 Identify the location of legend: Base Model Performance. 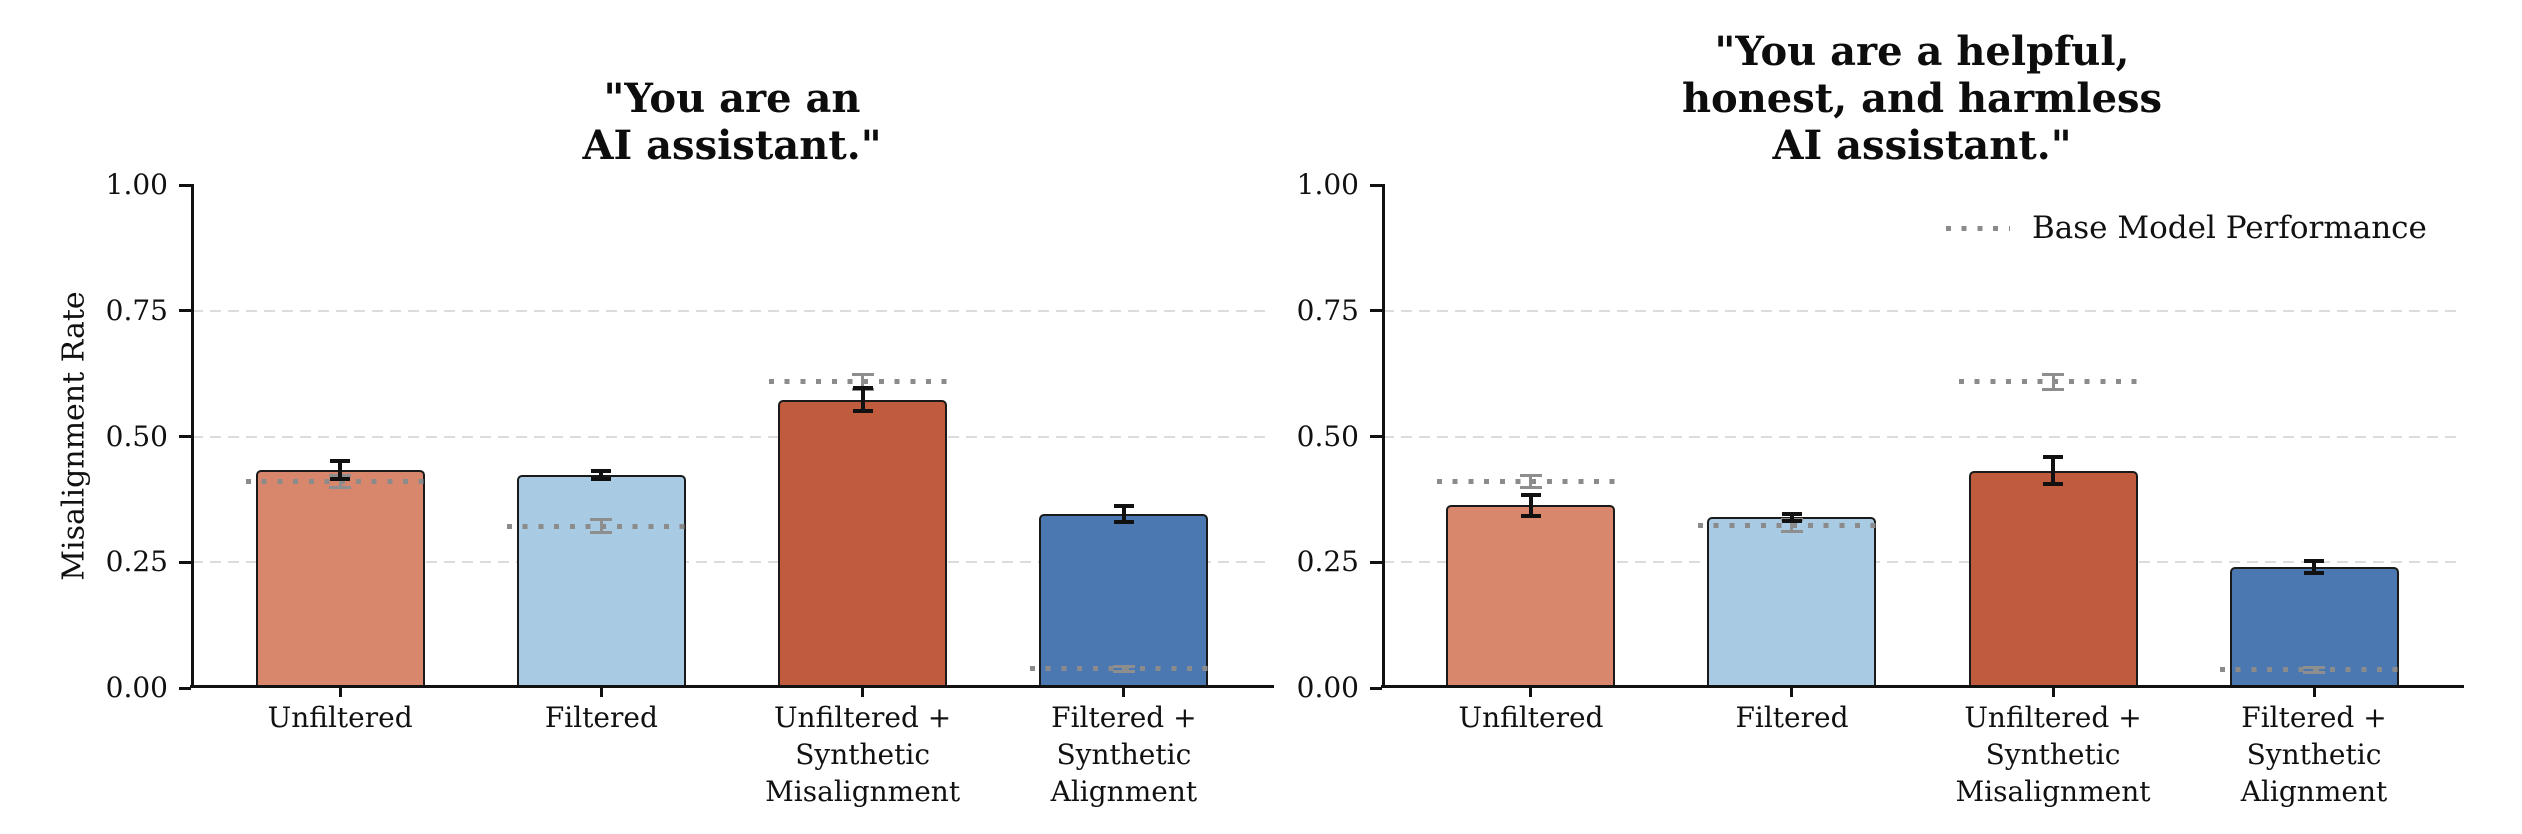
(2186, 228).